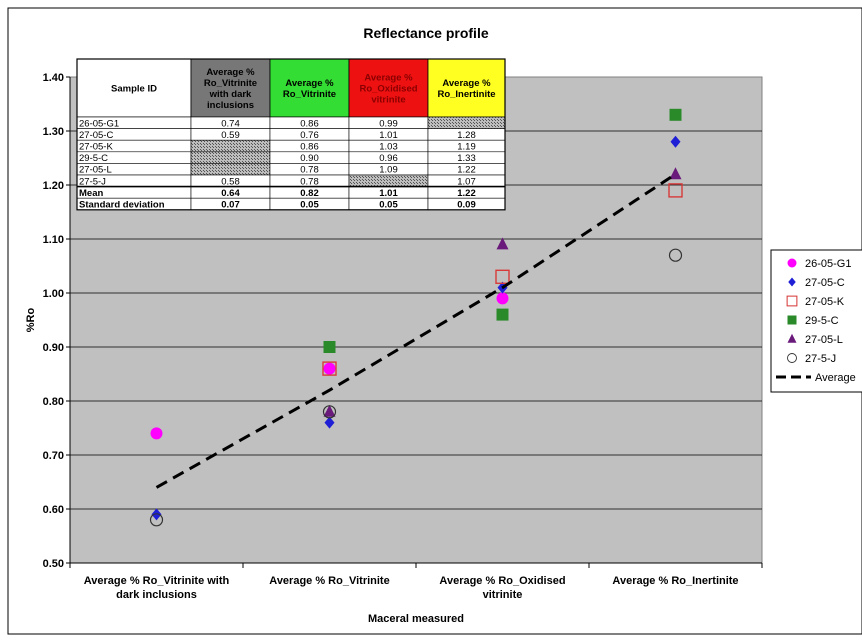  Describe the element at coordinates (835, 378) in the screenshot. I see `legend-label: Average` at that location.